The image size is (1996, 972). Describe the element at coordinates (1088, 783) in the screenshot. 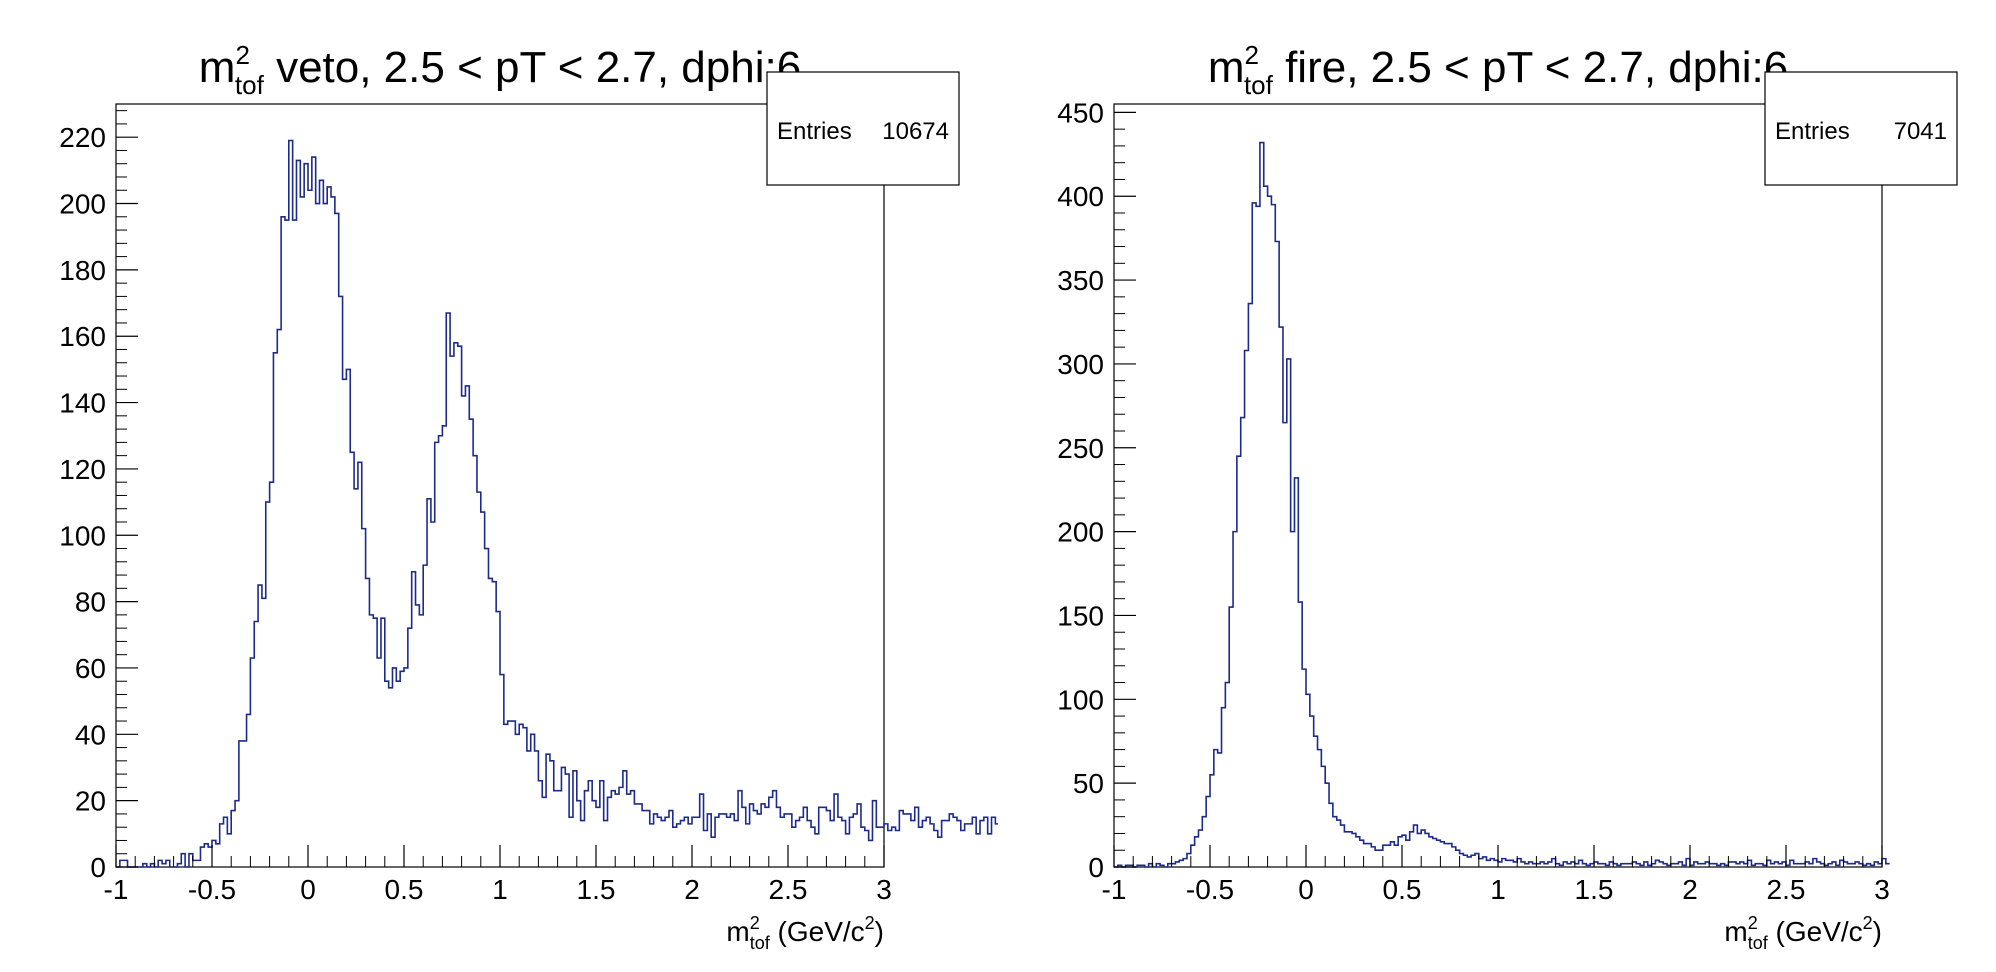

I see `y-tick-label: 50` at that location.